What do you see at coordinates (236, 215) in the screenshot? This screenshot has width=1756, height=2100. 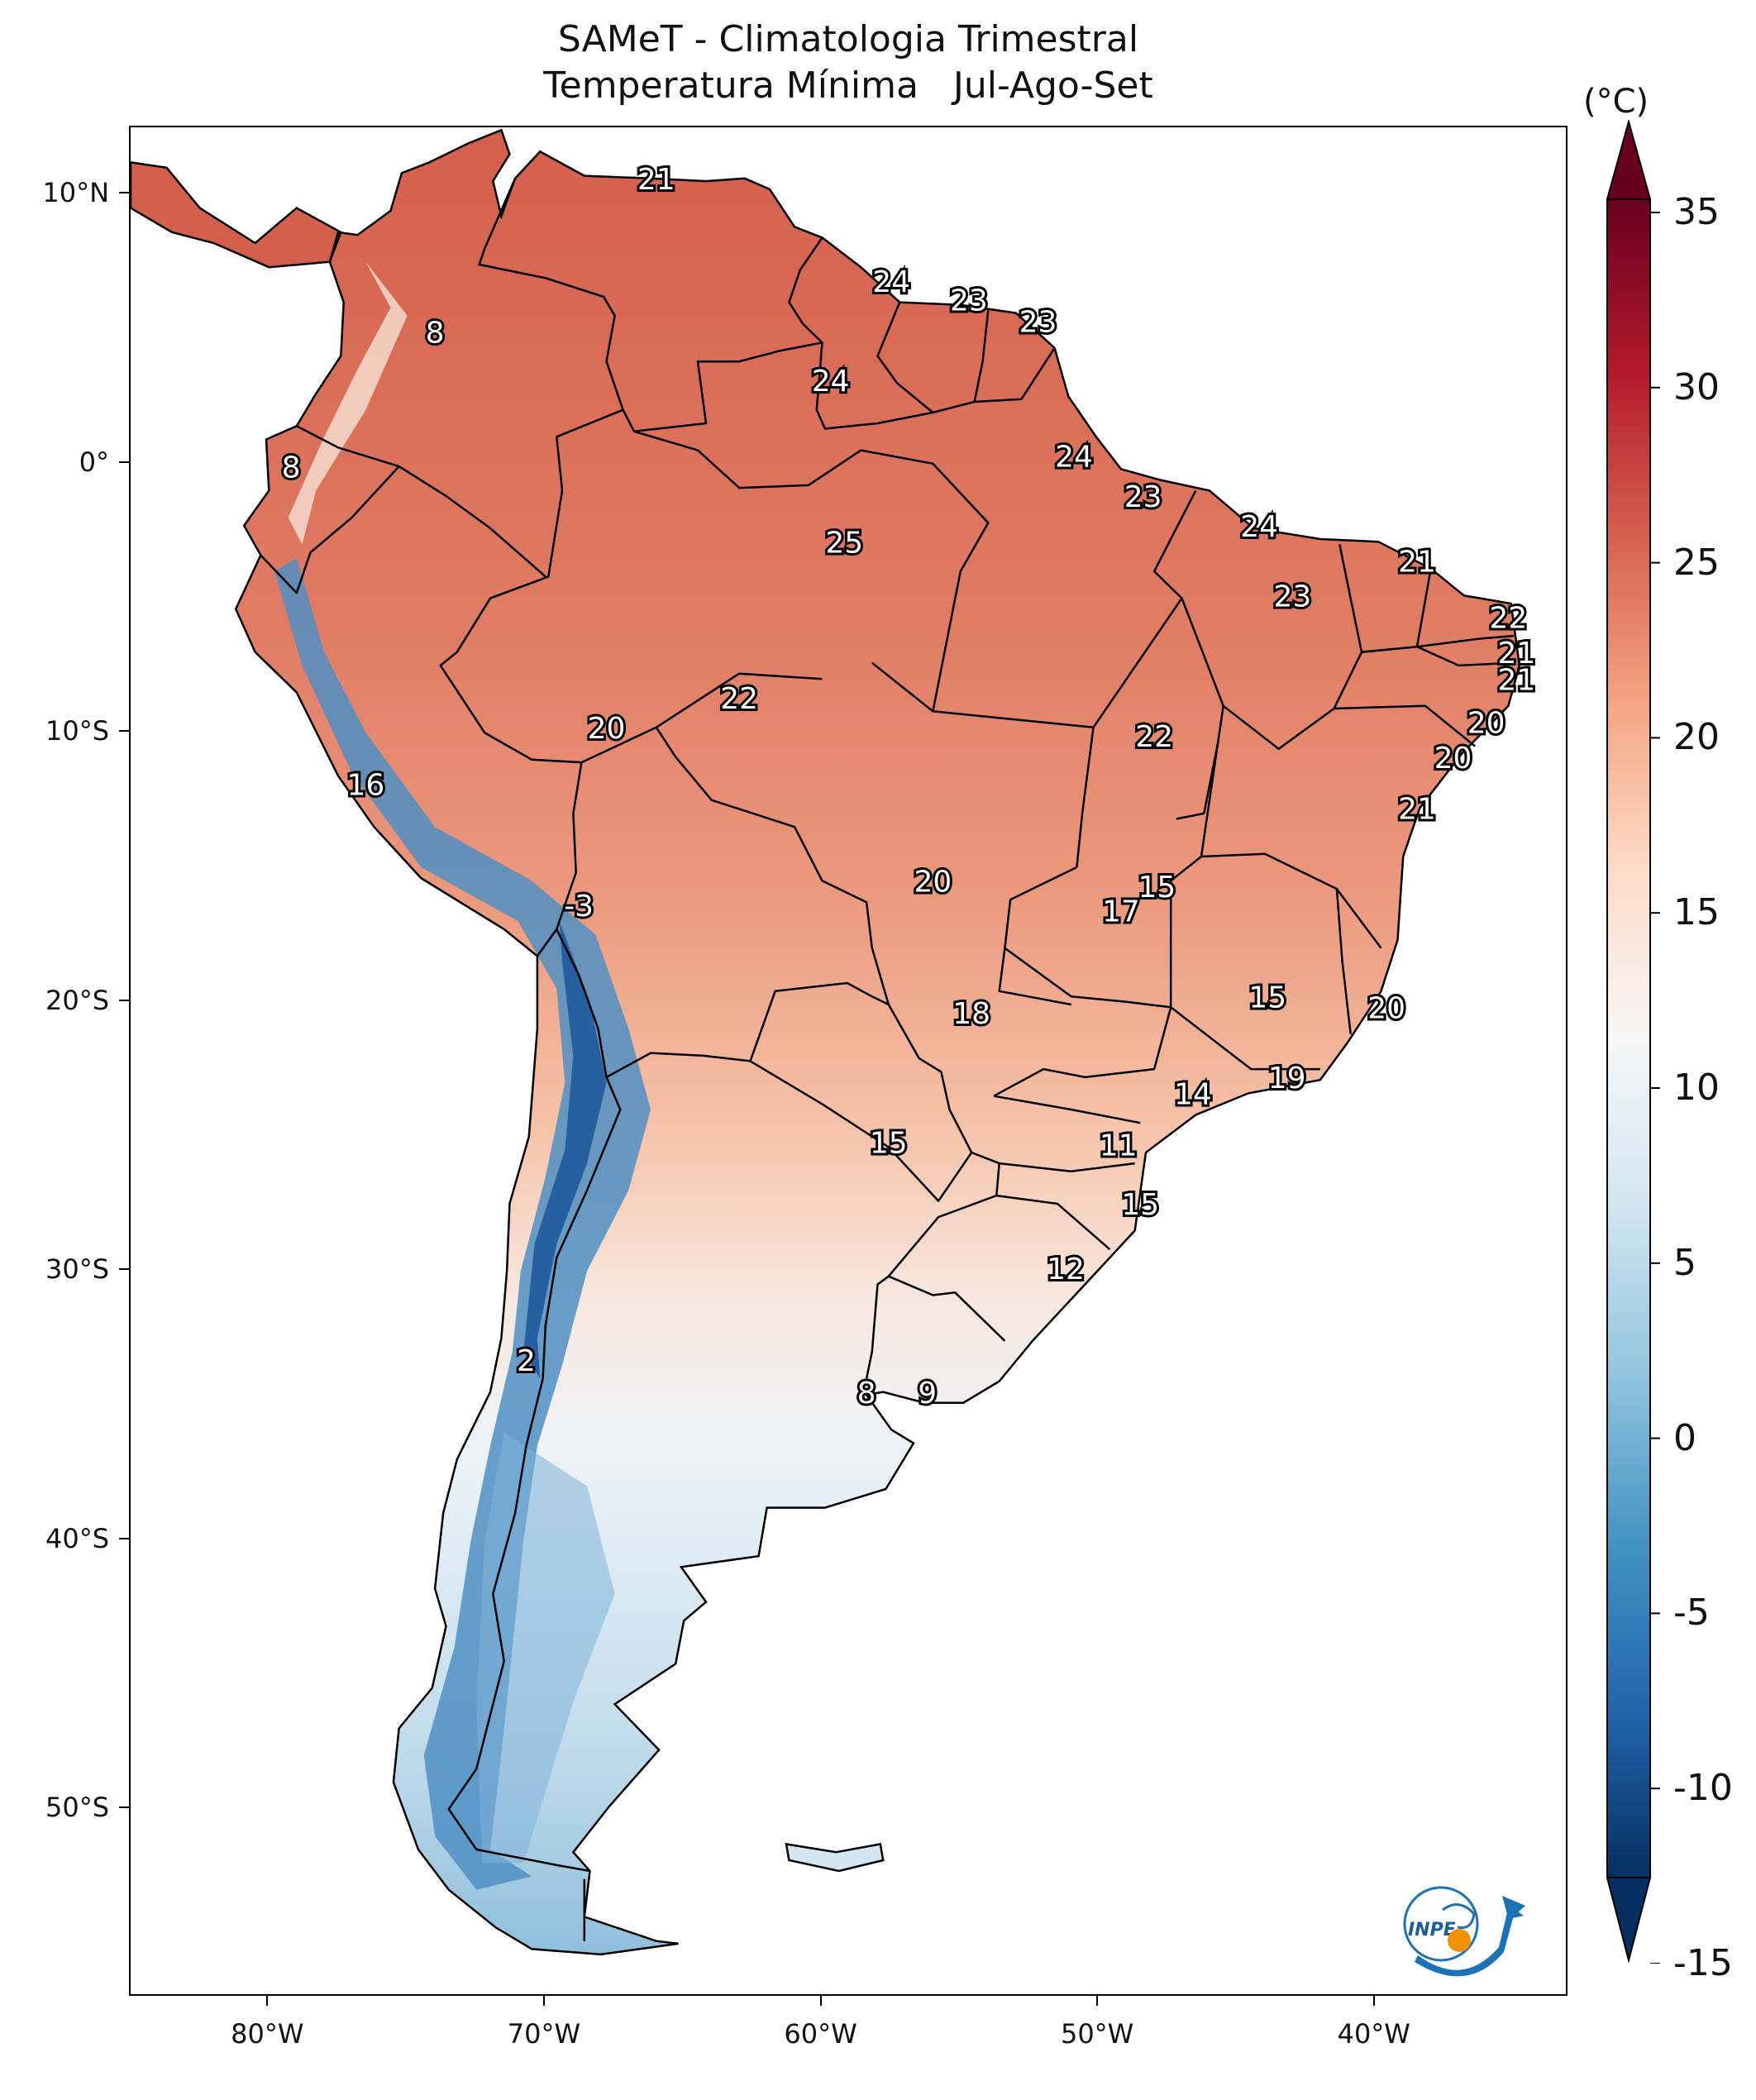 I see `central-america` at bounding box center [236, 215].